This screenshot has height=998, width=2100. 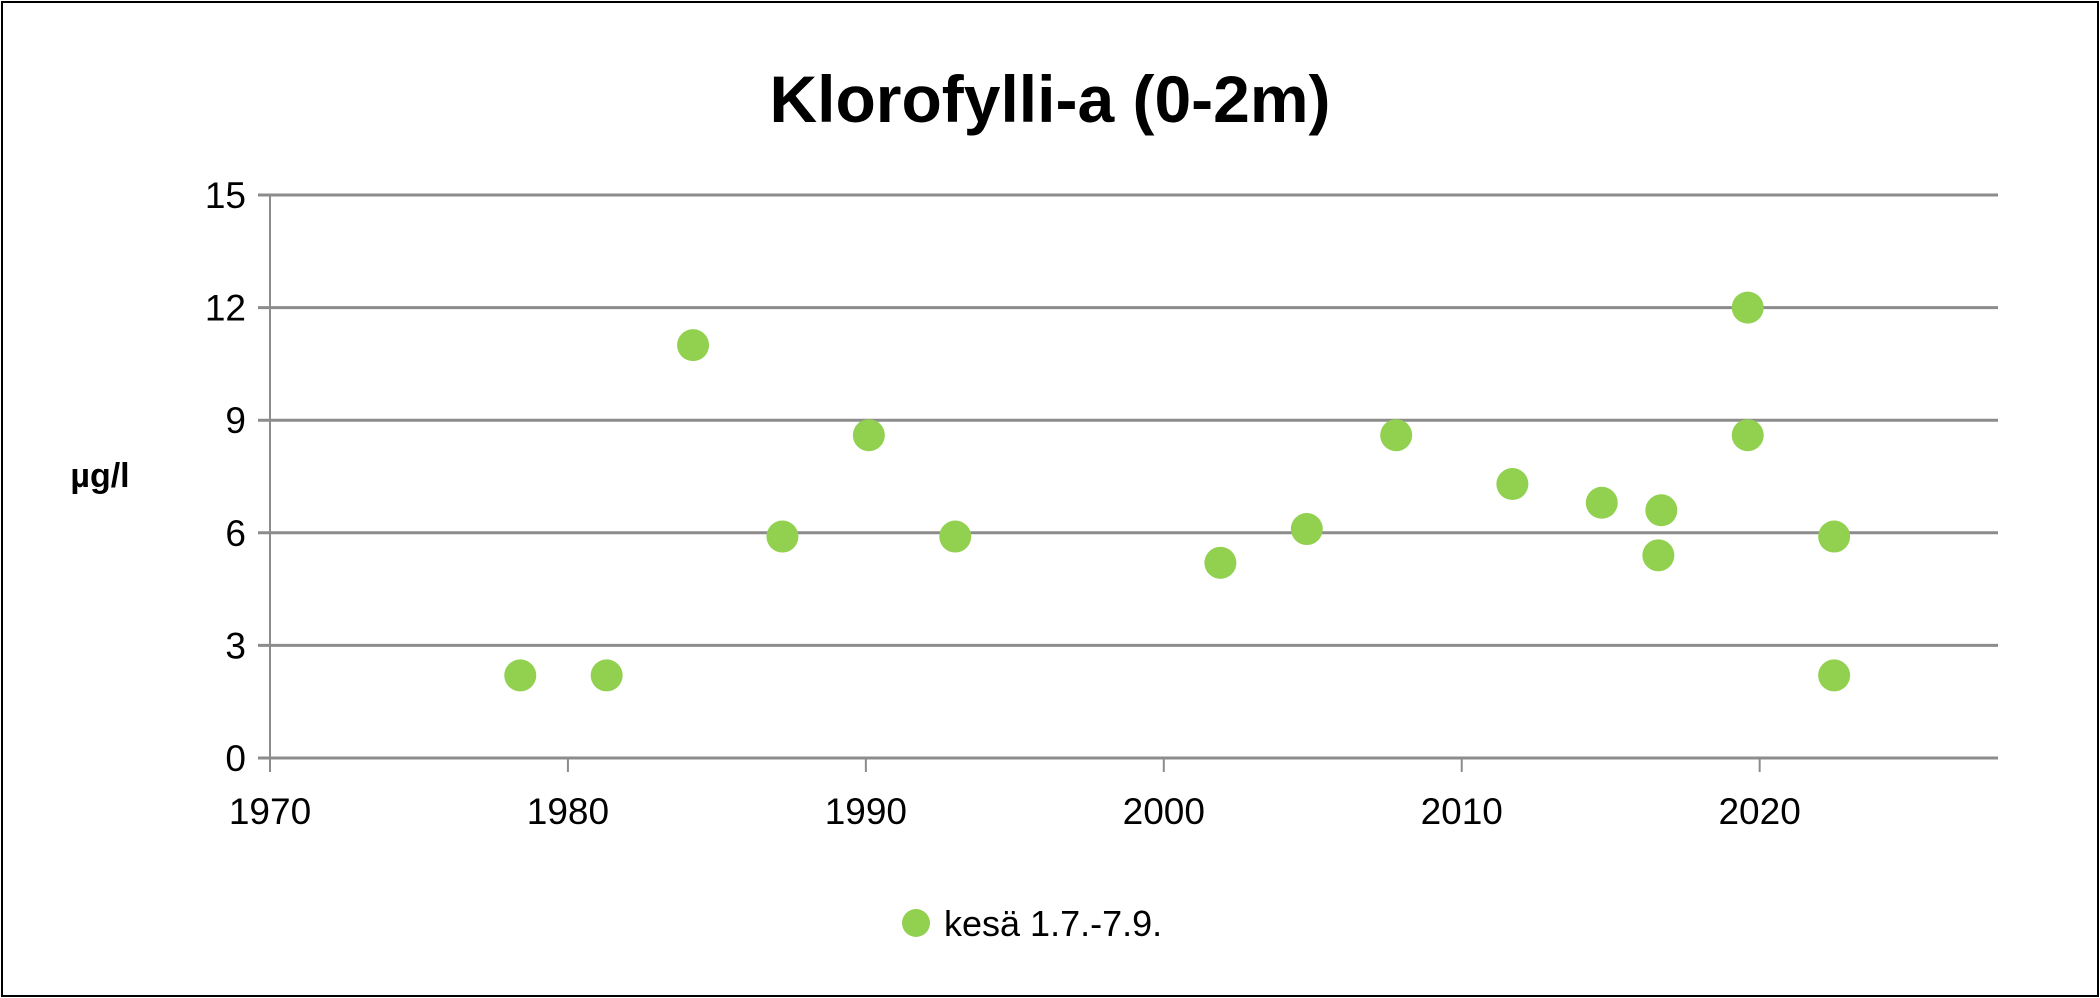 I want to click on y-axis-label: µg/l, so click(x=99, y=476).